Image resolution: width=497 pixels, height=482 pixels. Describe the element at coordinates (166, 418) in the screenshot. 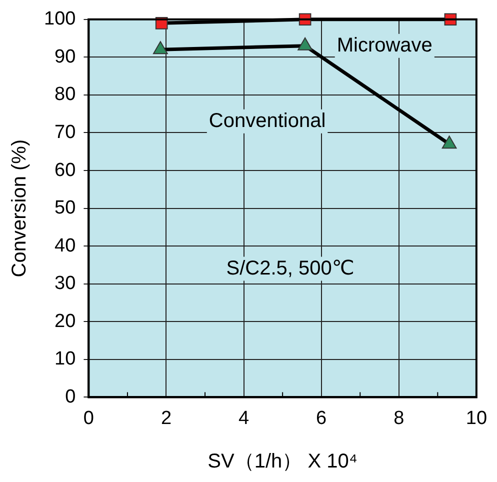

I see `x-tick-label: 2` at that location.